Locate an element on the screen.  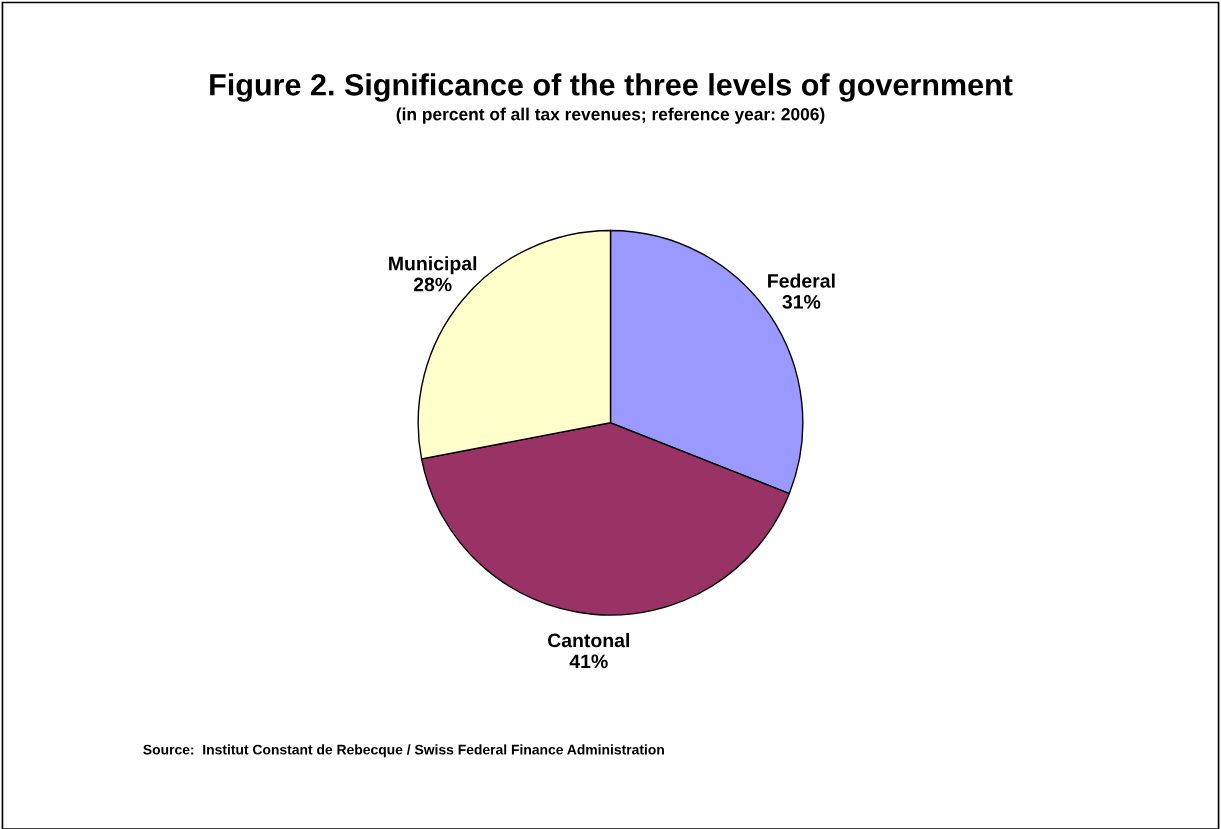
slice-label: Federal is located at coordinates (801, 280).